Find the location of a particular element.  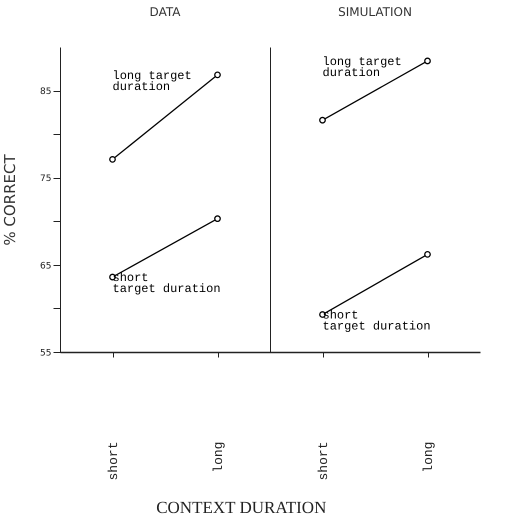

chart-title: DATA is located at coordinates (166, 12).